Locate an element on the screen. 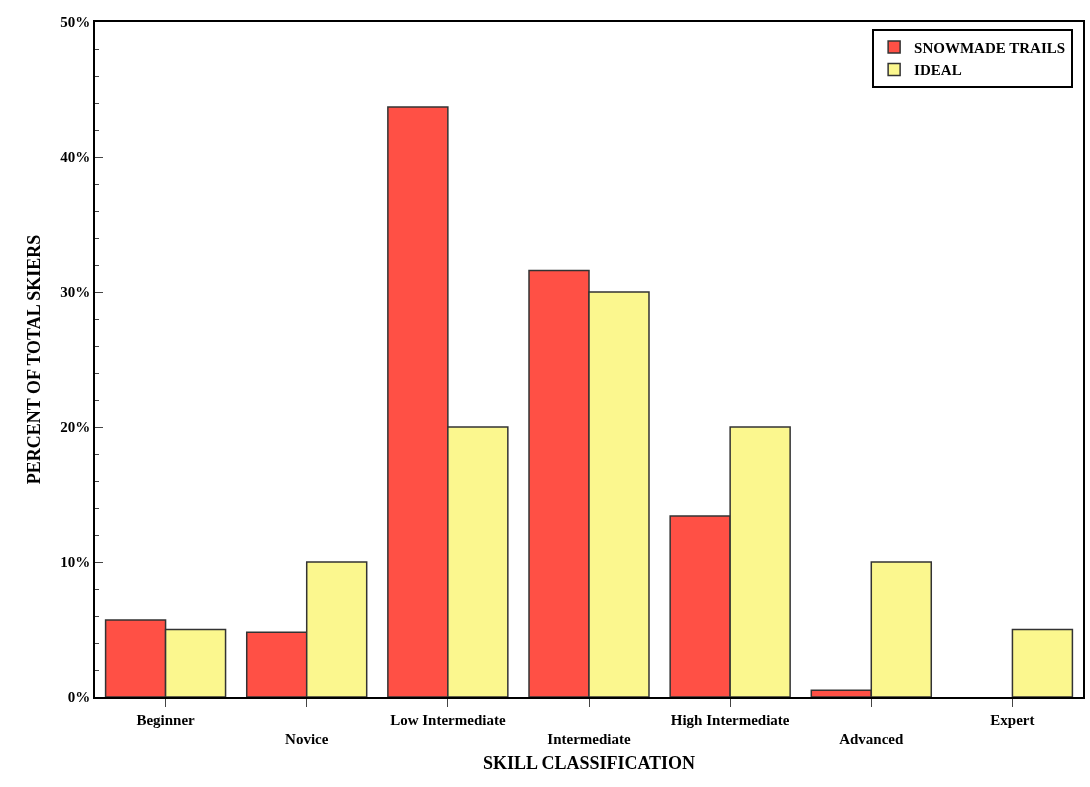 The height and width of the screenshot is (787, 1090). y-tick-label: 50% is located at coordinates (75, 22).